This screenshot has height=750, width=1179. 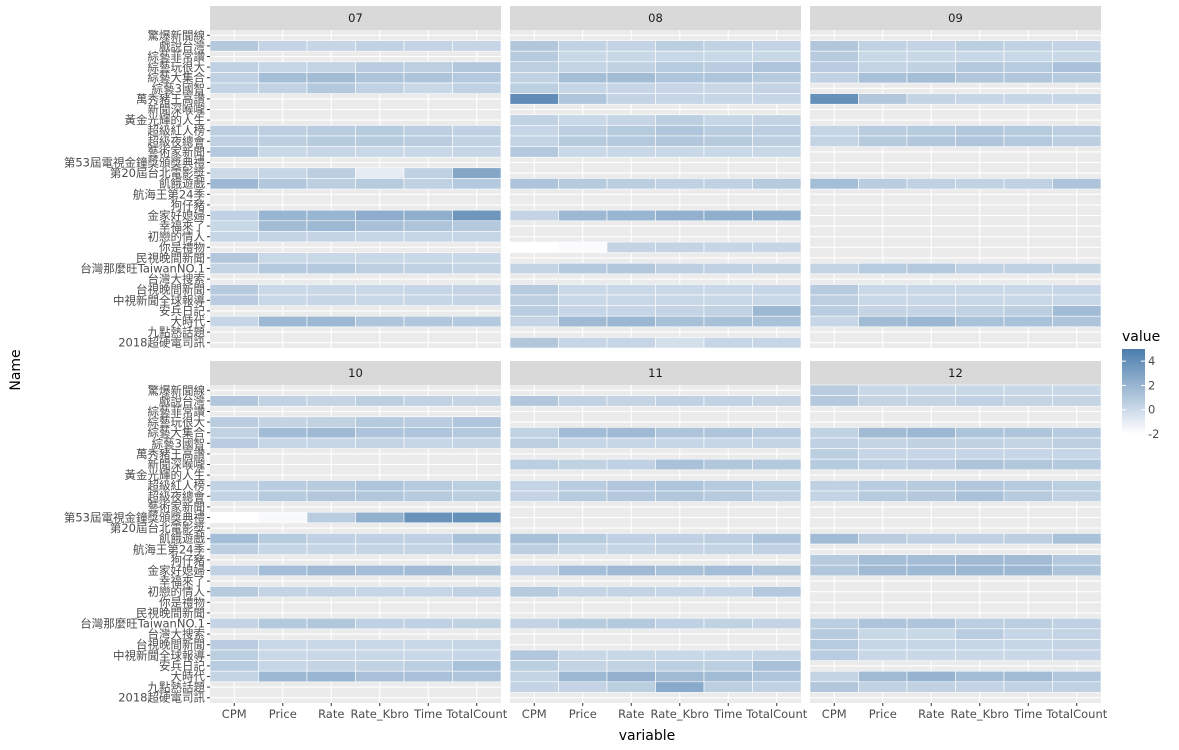 I want to click on y-tick-label: 幸福來了, so click(x=182, y=581).